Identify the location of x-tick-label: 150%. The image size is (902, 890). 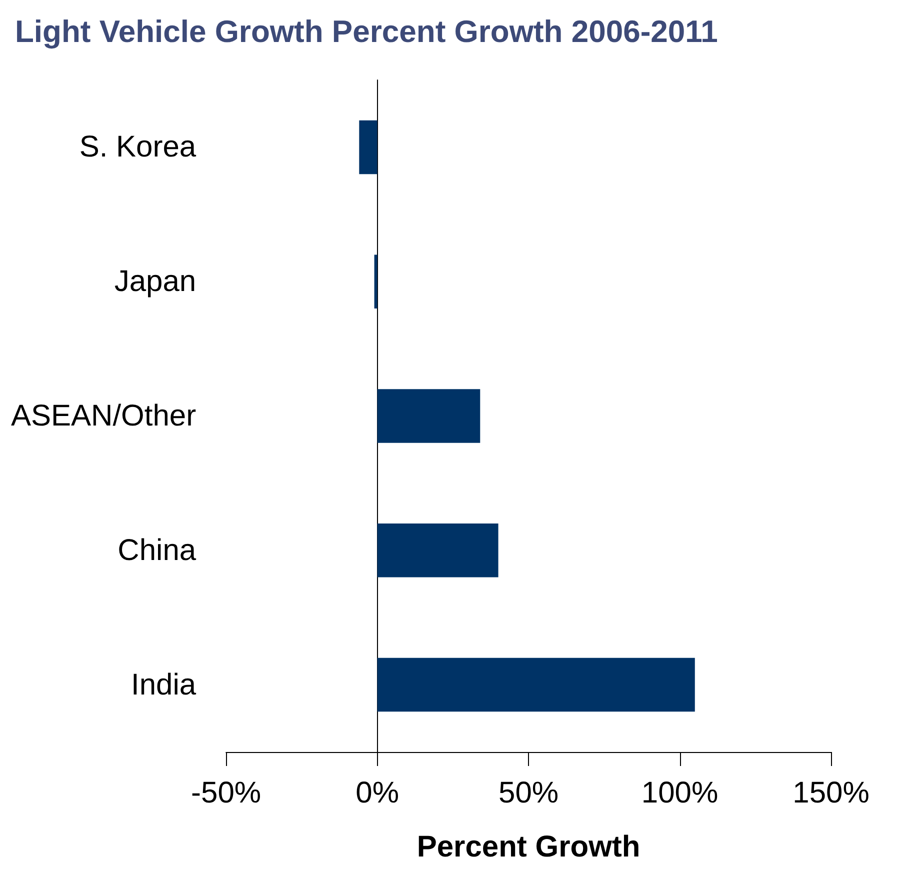
(831, 793).